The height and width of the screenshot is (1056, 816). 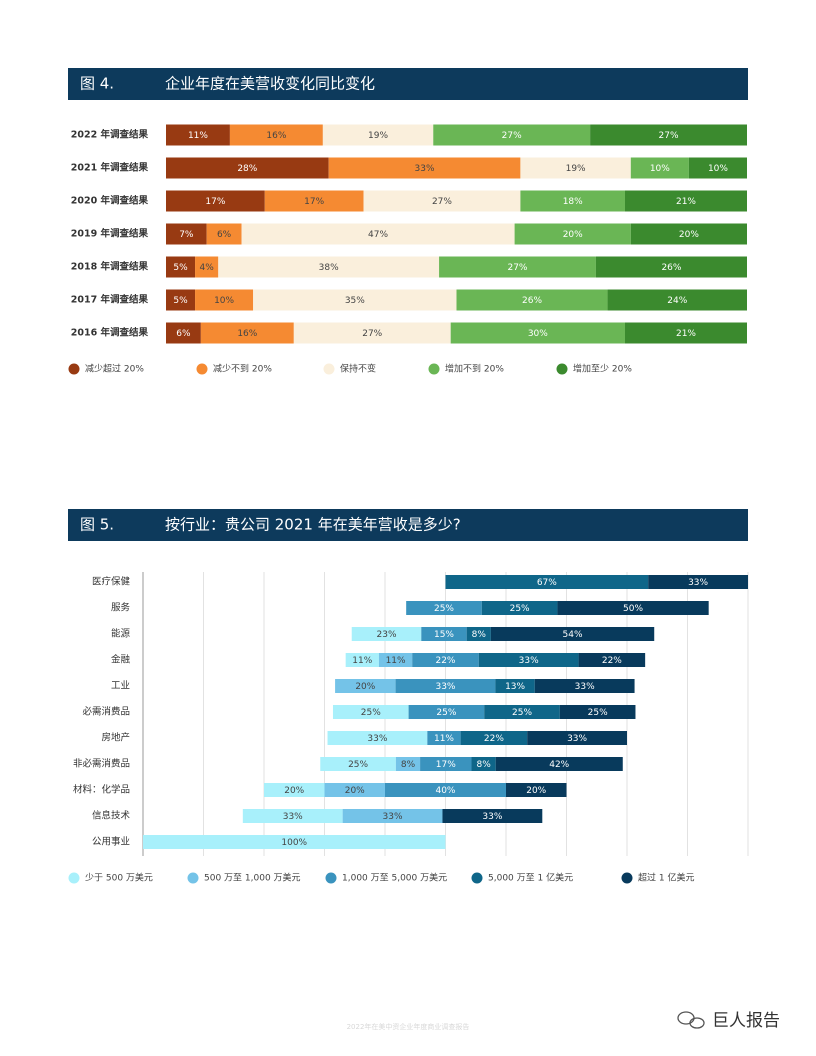 What do you see at coordinates (677, 301) in the screenshot?
I see `data-label: 24%` at bounding box center [677, 301].